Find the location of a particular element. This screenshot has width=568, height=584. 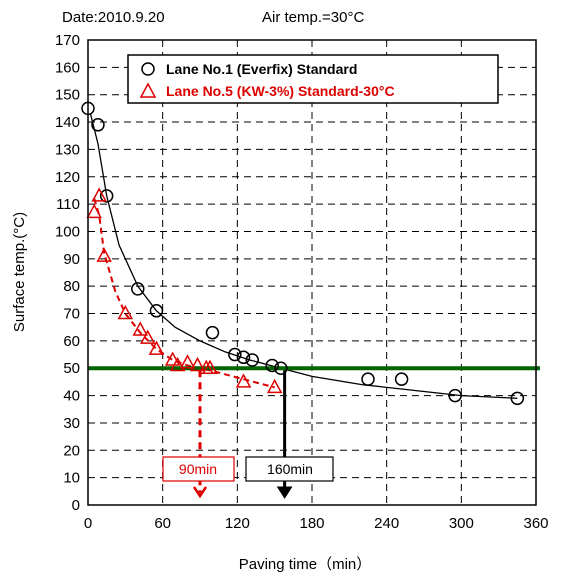

annotation-160min-label: 160min is located at coordinates (290, 469).